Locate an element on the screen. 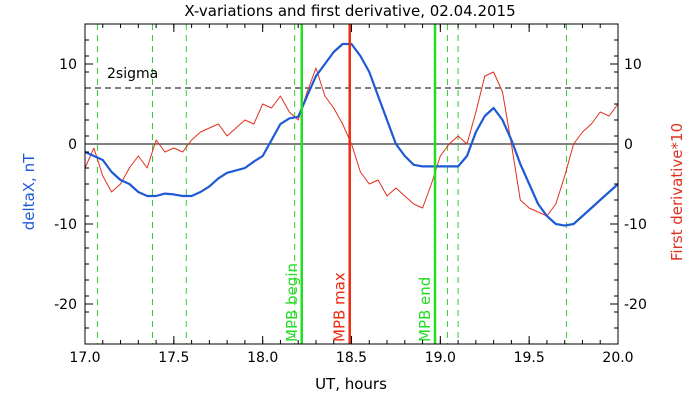  y-tick-label-left: 0 is located at coordinates (72, 145).